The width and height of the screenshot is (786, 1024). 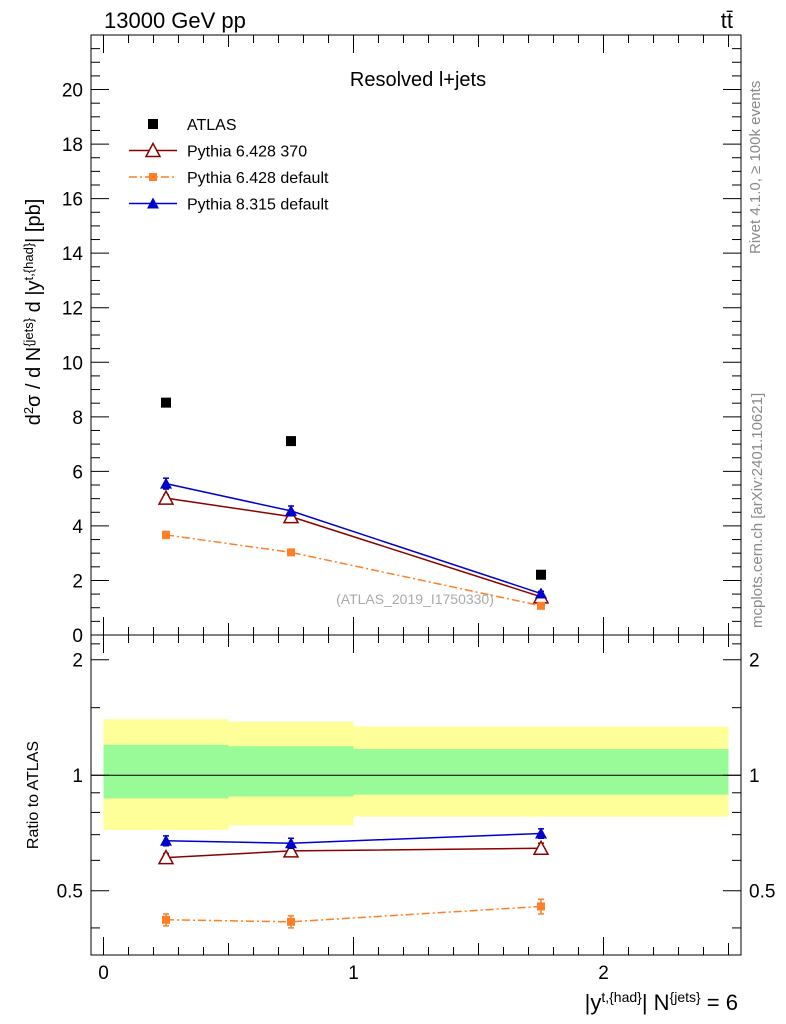 What do you see at coordinates (212, 125) in the screenshot?
I see `legend-label-atlas: ATLAS` at bounding box center [212, 125].